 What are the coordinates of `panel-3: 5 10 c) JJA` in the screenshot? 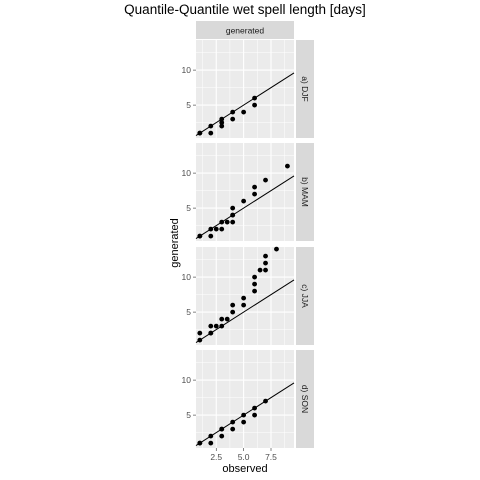 It's located at (248, 295).